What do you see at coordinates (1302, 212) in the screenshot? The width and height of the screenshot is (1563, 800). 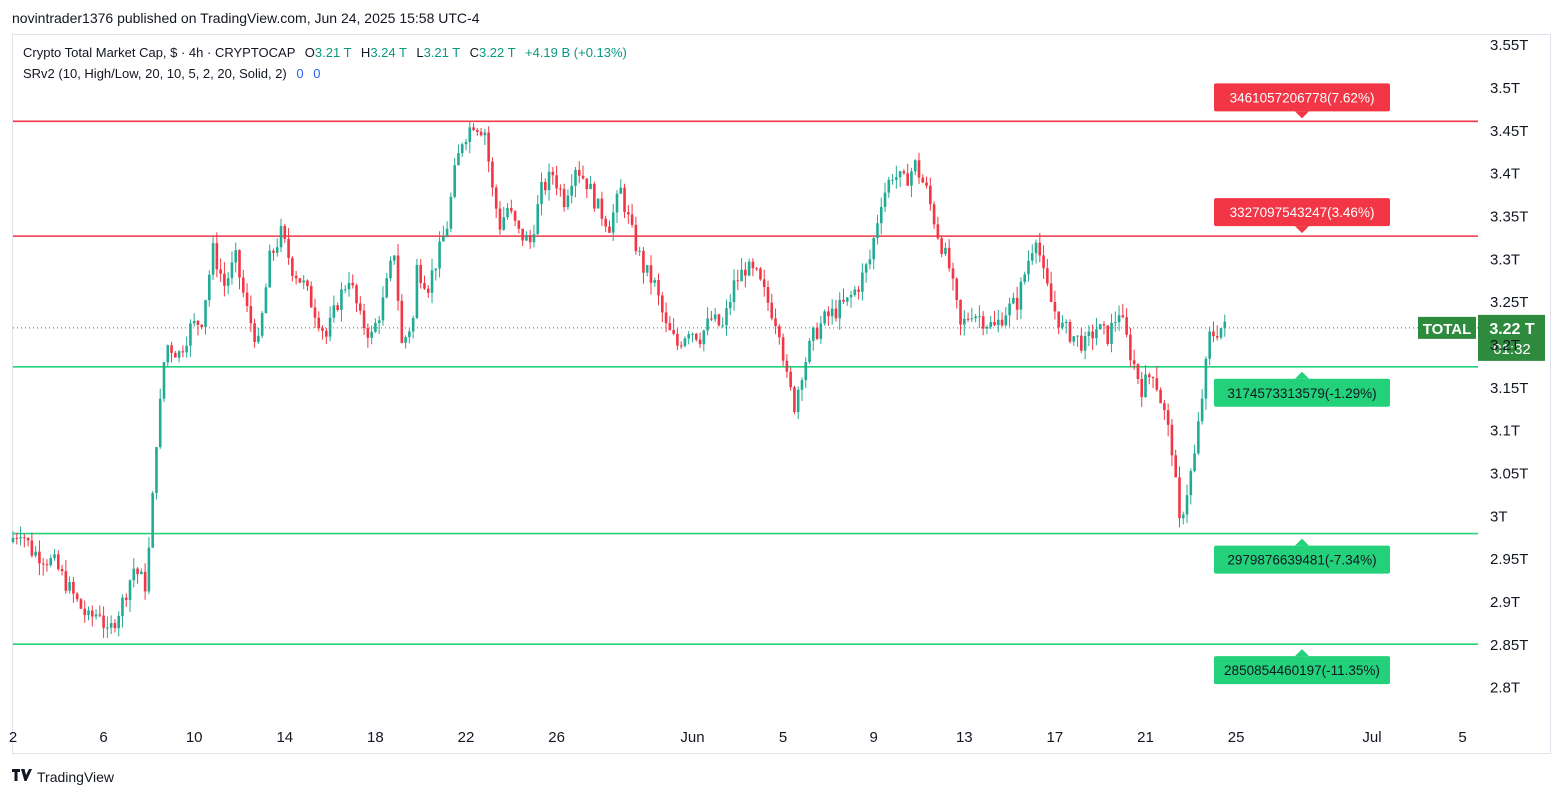 I see `resistance-level-label: 3327097543247(3.46%)` at bounding box center [1302, 212].